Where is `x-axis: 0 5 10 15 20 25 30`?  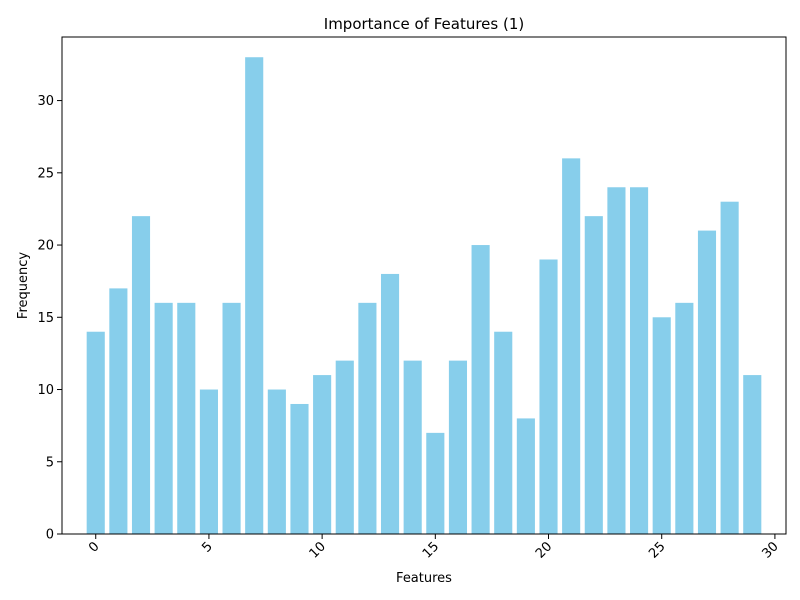
x-axis: 0 5 10 15 20 25 30 is located at coordinates (434, 548).